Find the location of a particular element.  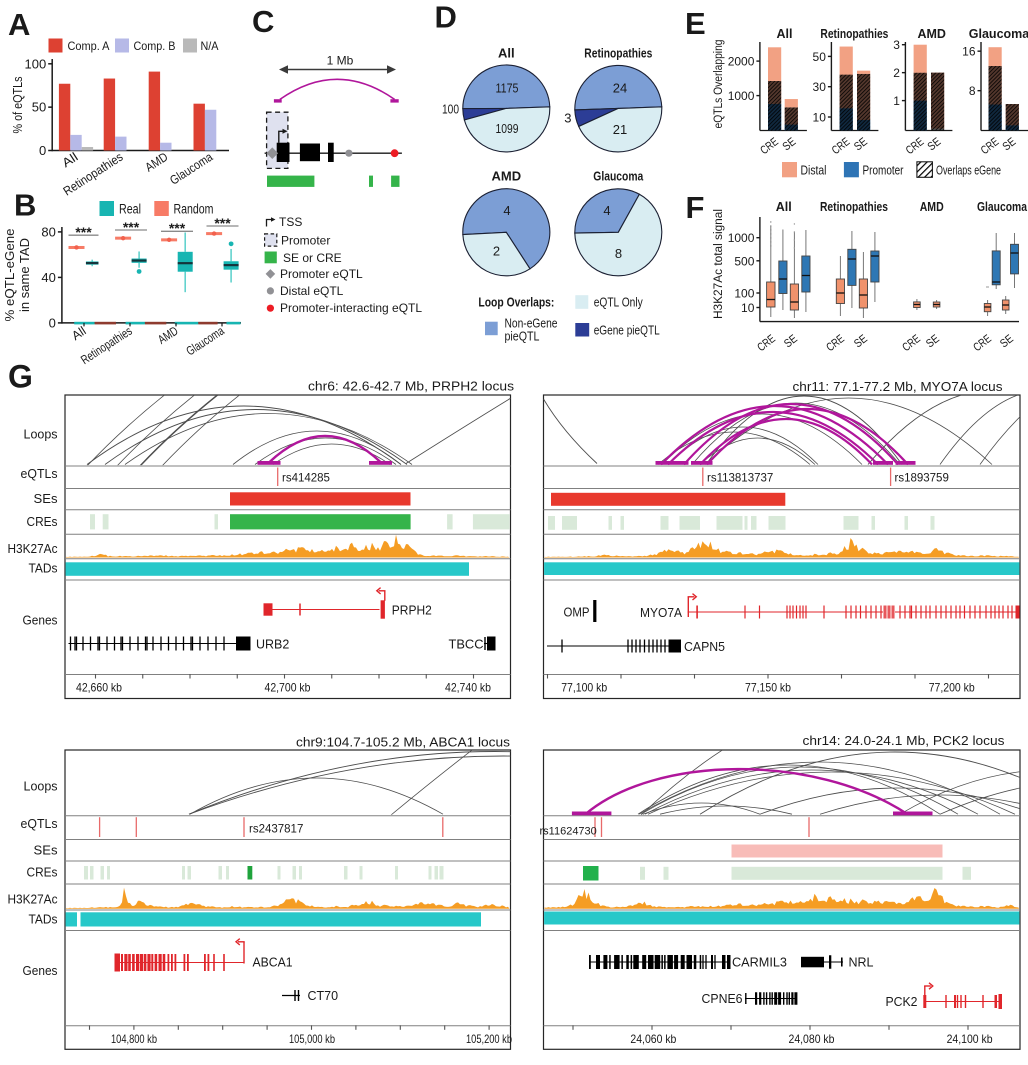

svg-text: C is located at coordinates (263, 21).